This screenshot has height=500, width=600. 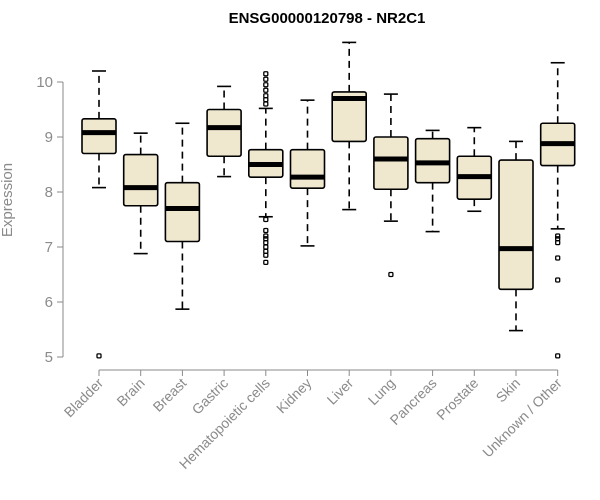 I want to click on y-tick-label: 7, so click(x=49, y=247).